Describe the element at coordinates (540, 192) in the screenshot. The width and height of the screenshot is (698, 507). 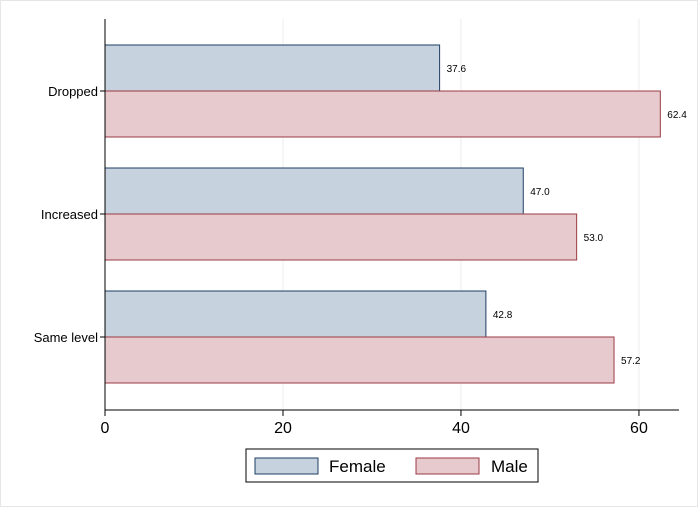
I see `value-label-female-increased: 47.0` at that location.